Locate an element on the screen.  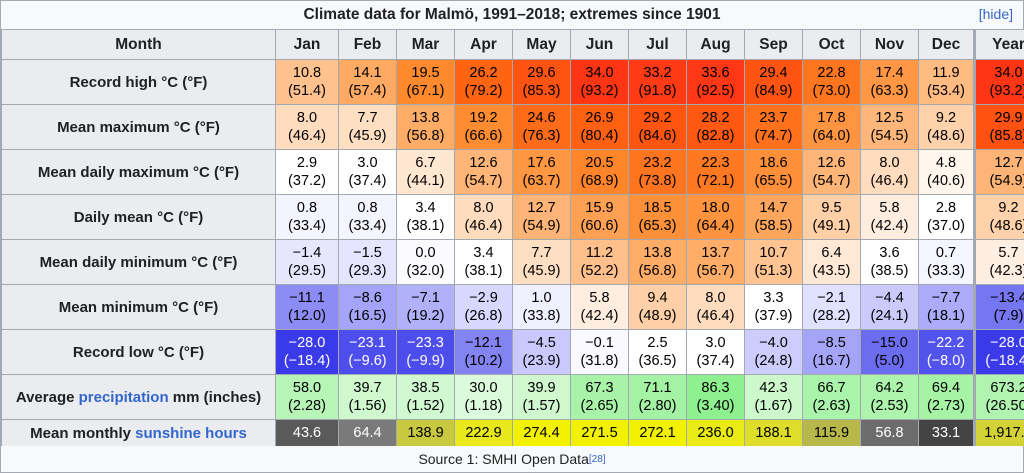
data-cell: −4.5 (23.9) is located at coordinates (541, 352).